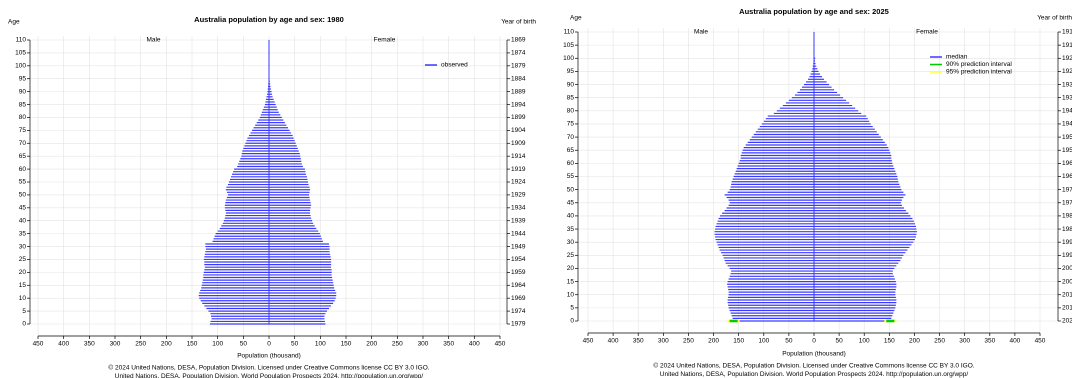  What do you see at coordinates (518, 40) in the screenshot?
I see `y2-tick-label: 1869` at bounding box center [518, 40].